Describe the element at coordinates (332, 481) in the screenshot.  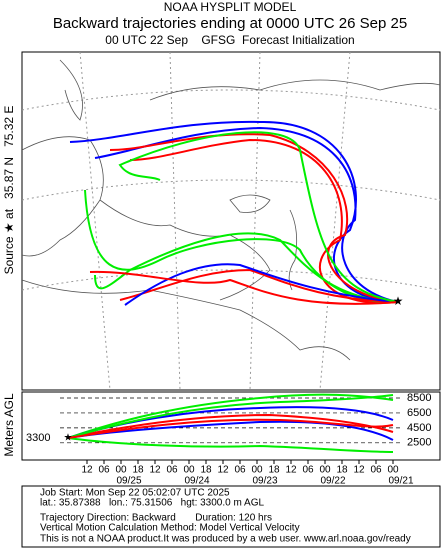
I see `date-label: 09/22` at that location.